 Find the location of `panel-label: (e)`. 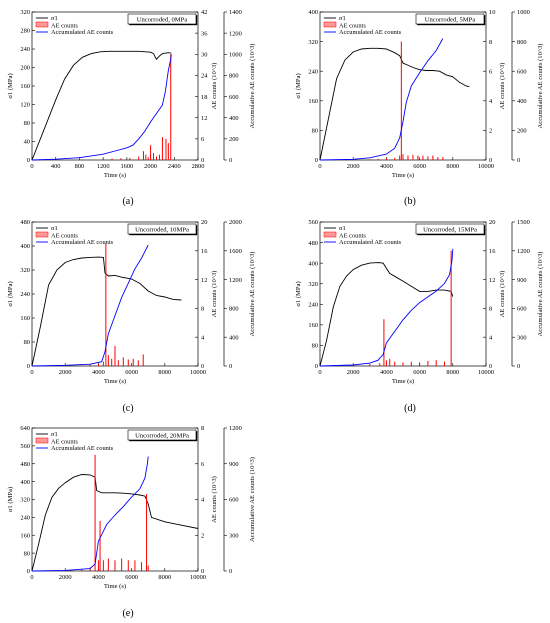

panel-label: (e) is located at coordinates (127, 613).